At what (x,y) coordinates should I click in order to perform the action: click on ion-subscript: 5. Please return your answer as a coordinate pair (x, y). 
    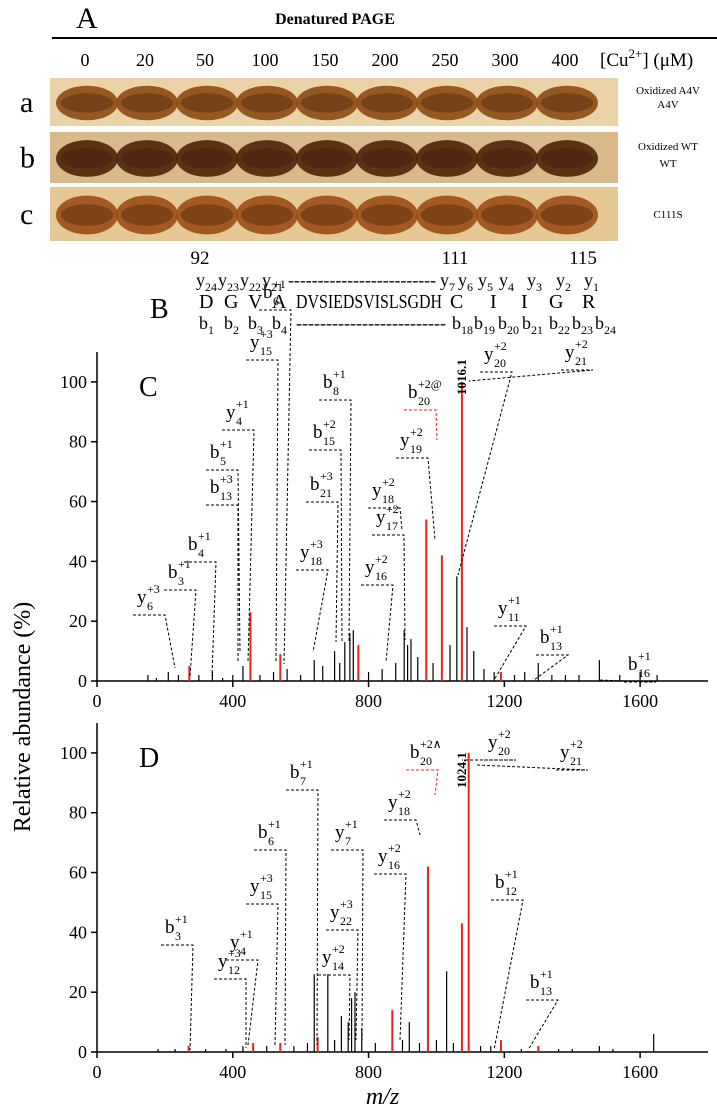
    Looking at the image, I should click on (223, 461).